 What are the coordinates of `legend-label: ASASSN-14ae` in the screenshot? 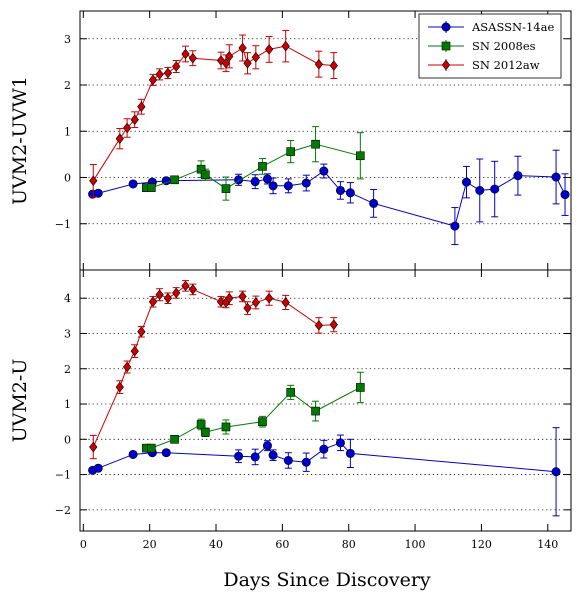 It's located at (512, 27).